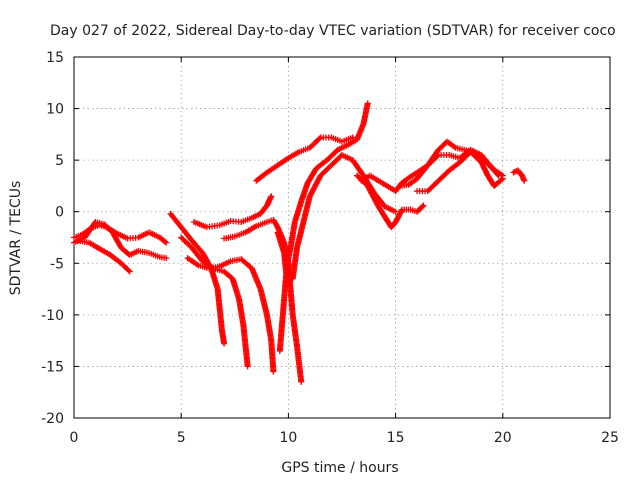 The width and height of the screenshot is (640, 480). I want to click on x-tick-label: 15, so click(396, 438).